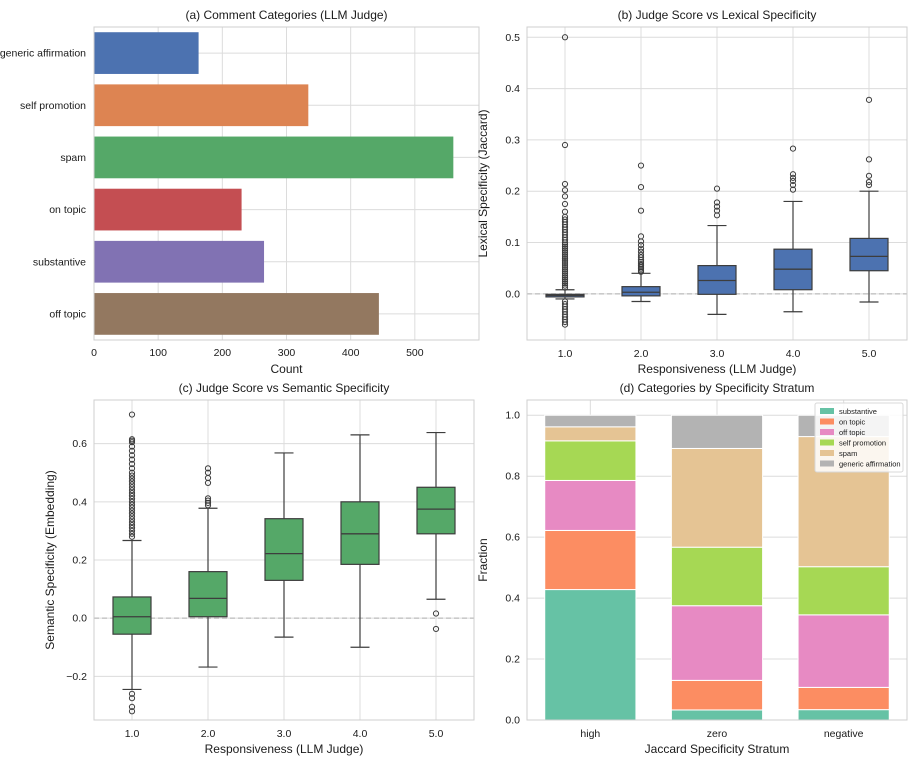 This screenshot has height=762, width=914. Describe the element at coordinates (827, 453) in the screenshot. I see `legend-swatch-spam` at that location.